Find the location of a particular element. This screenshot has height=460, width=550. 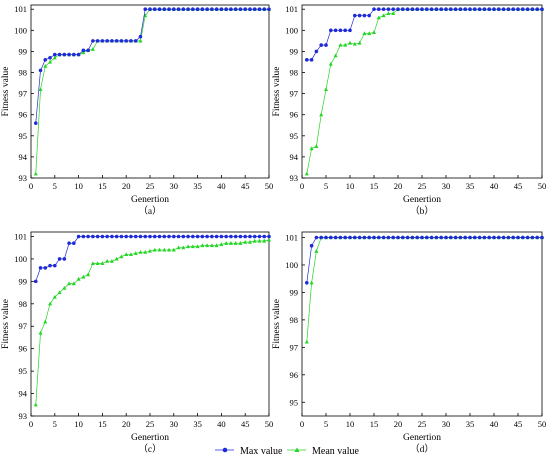

y-tick-label: 96 is located at coordinates (294, 115).